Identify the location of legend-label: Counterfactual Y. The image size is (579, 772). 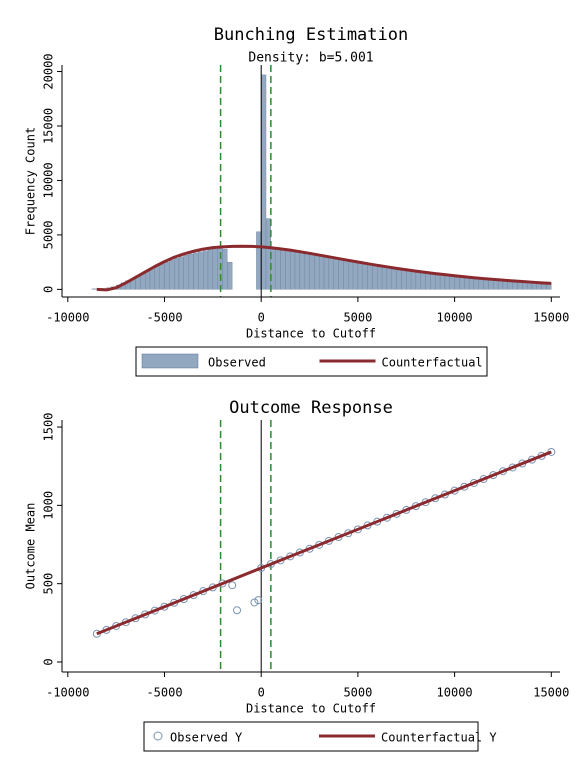
(439, 738).